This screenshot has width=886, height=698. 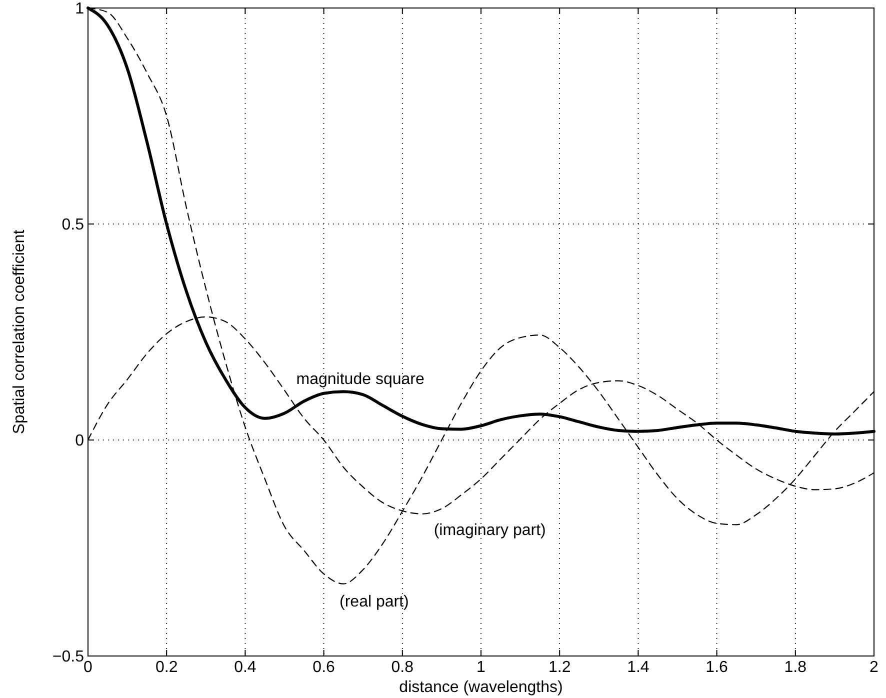 What do you see at coordinates (559, 667) in the screenshot?
I see `x-tick-label: 1.2` at bounding box center [559, 667].